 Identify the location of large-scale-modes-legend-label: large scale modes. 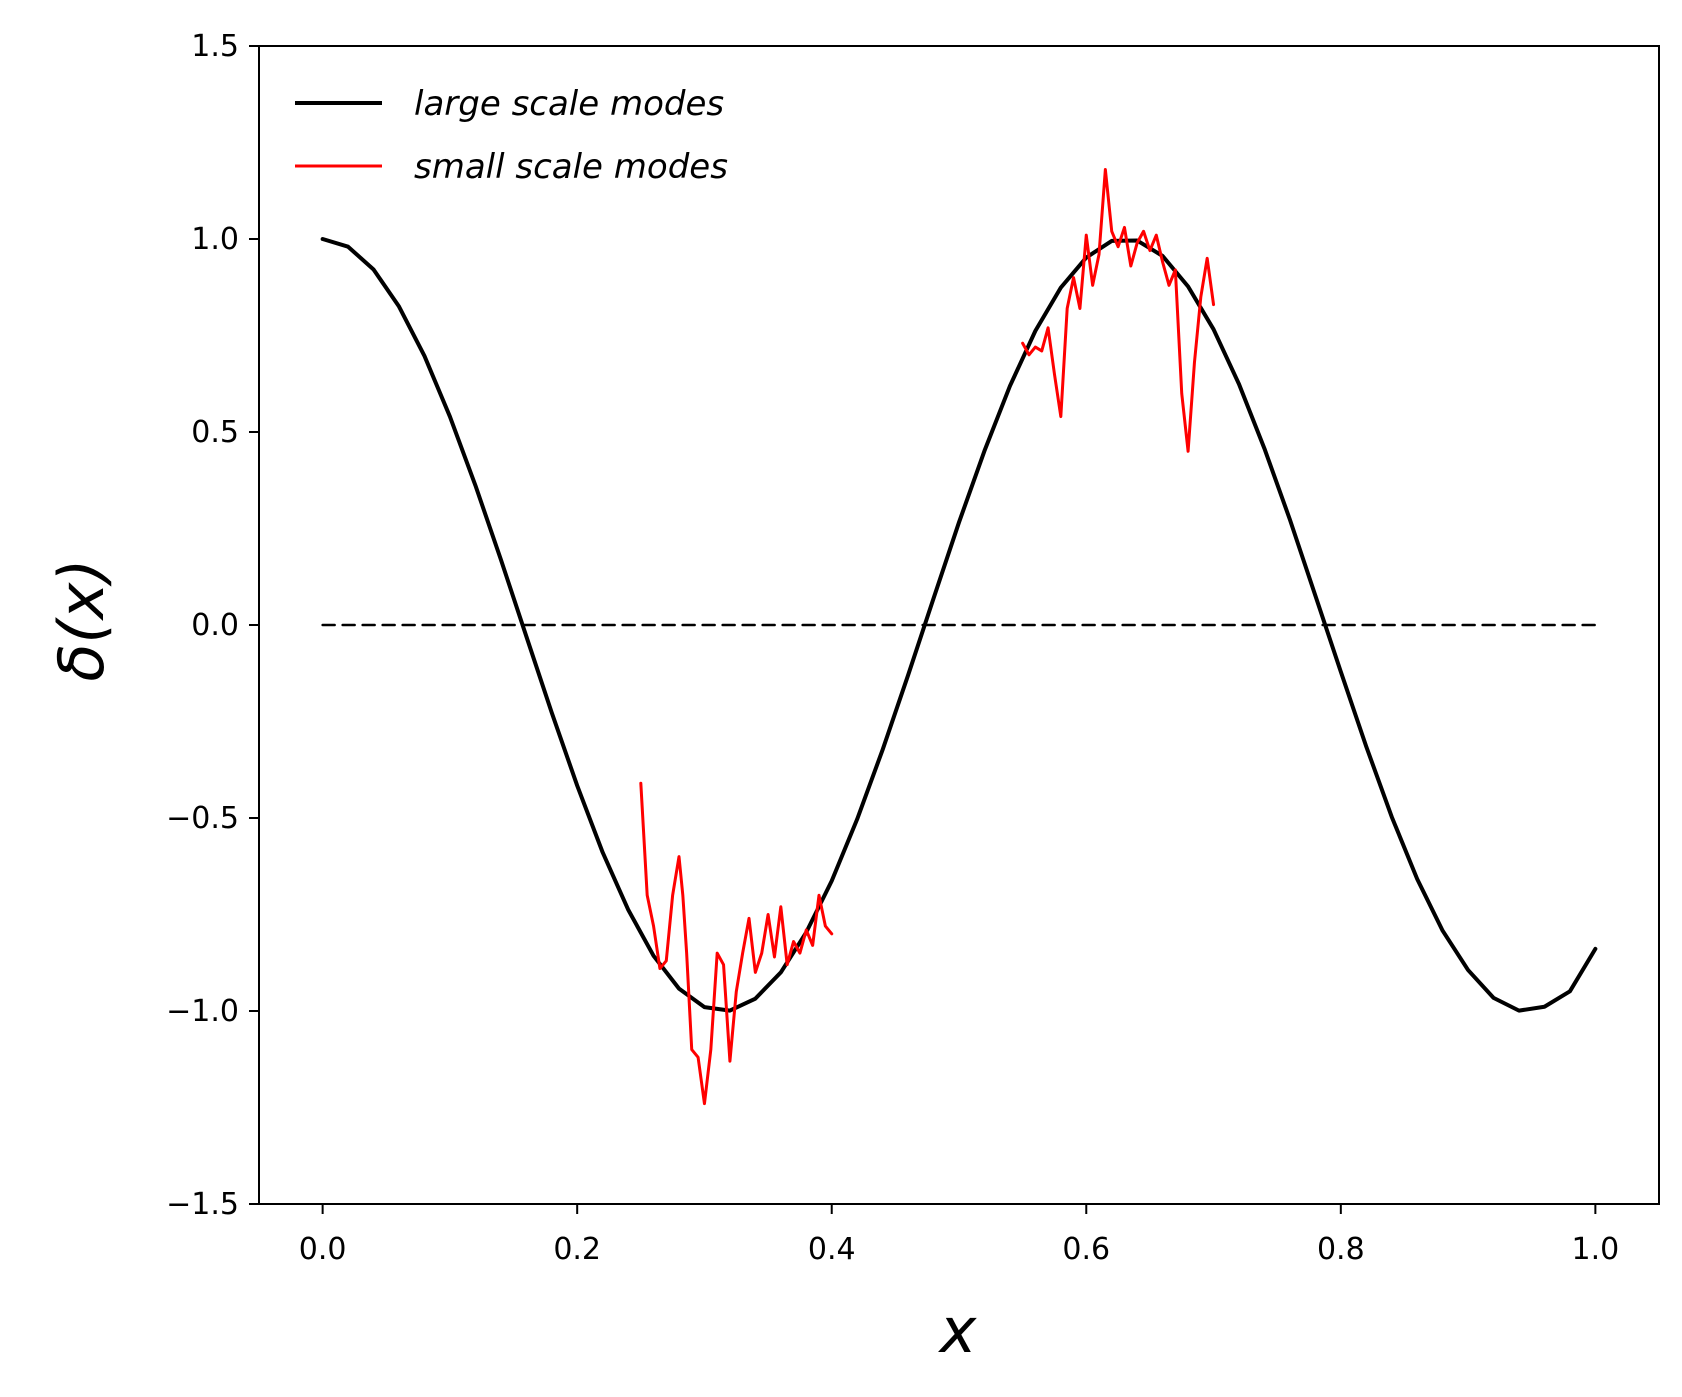
(569, 104).